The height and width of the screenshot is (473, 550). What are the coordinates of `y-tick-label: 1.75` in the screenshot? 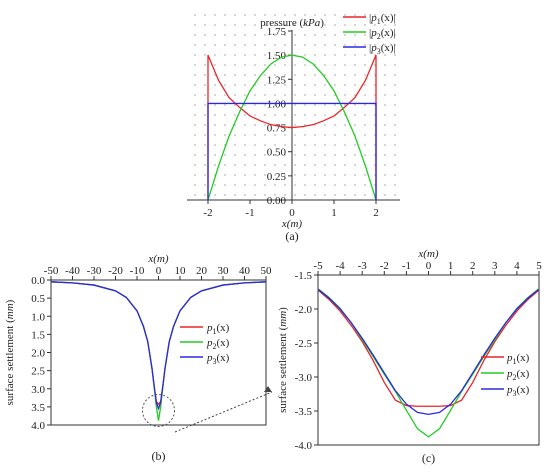 It's located at (277, 32).